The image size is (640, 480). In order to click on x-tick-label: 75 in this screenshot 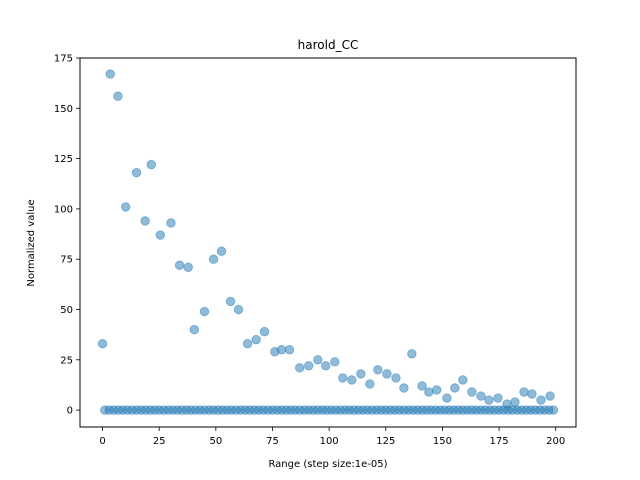, I will do `click(272, 441)`.